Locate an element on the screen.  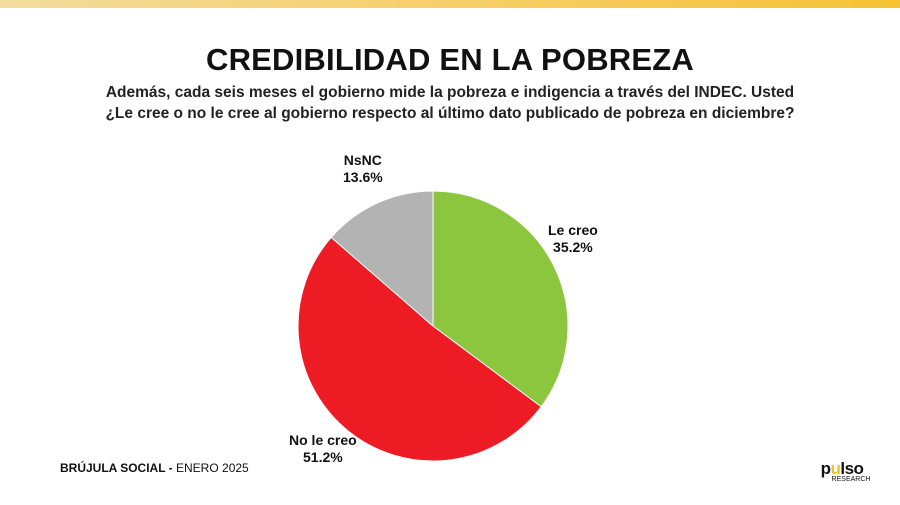
top-accent-bar is located at coordinates (450, 4).